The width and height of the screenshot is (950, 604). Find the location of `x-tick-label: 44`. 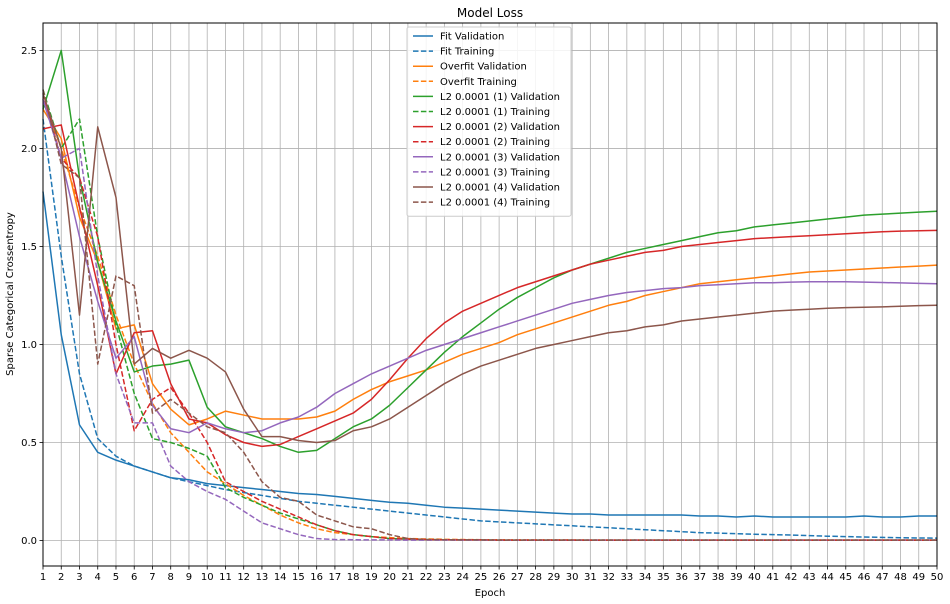

x-tick-label: 44 is located at coordinates (827, 577).